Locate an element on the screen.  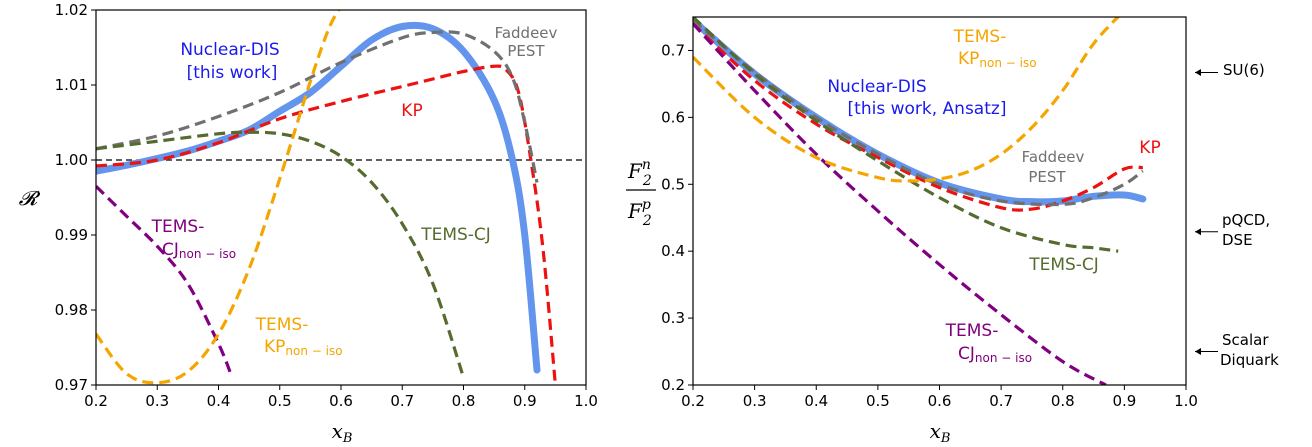
left-y-axis-label: 𝓡 is located at coordinates (30, 198).